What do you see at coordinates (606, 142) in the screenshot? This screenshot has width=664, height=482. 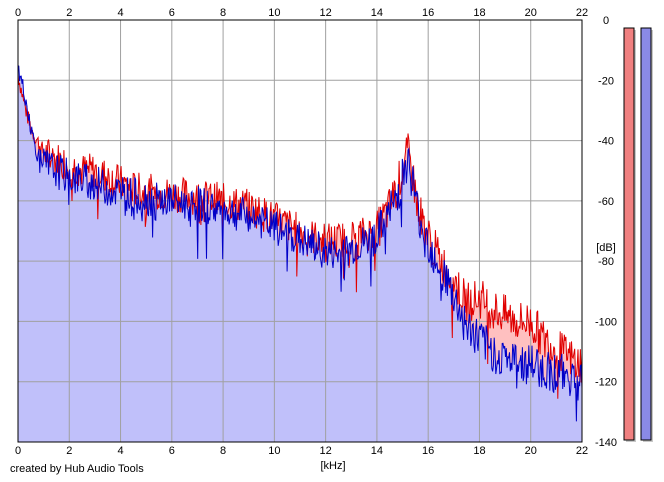 I see `y-tick-label: -40` at bounding box center [606, 142].